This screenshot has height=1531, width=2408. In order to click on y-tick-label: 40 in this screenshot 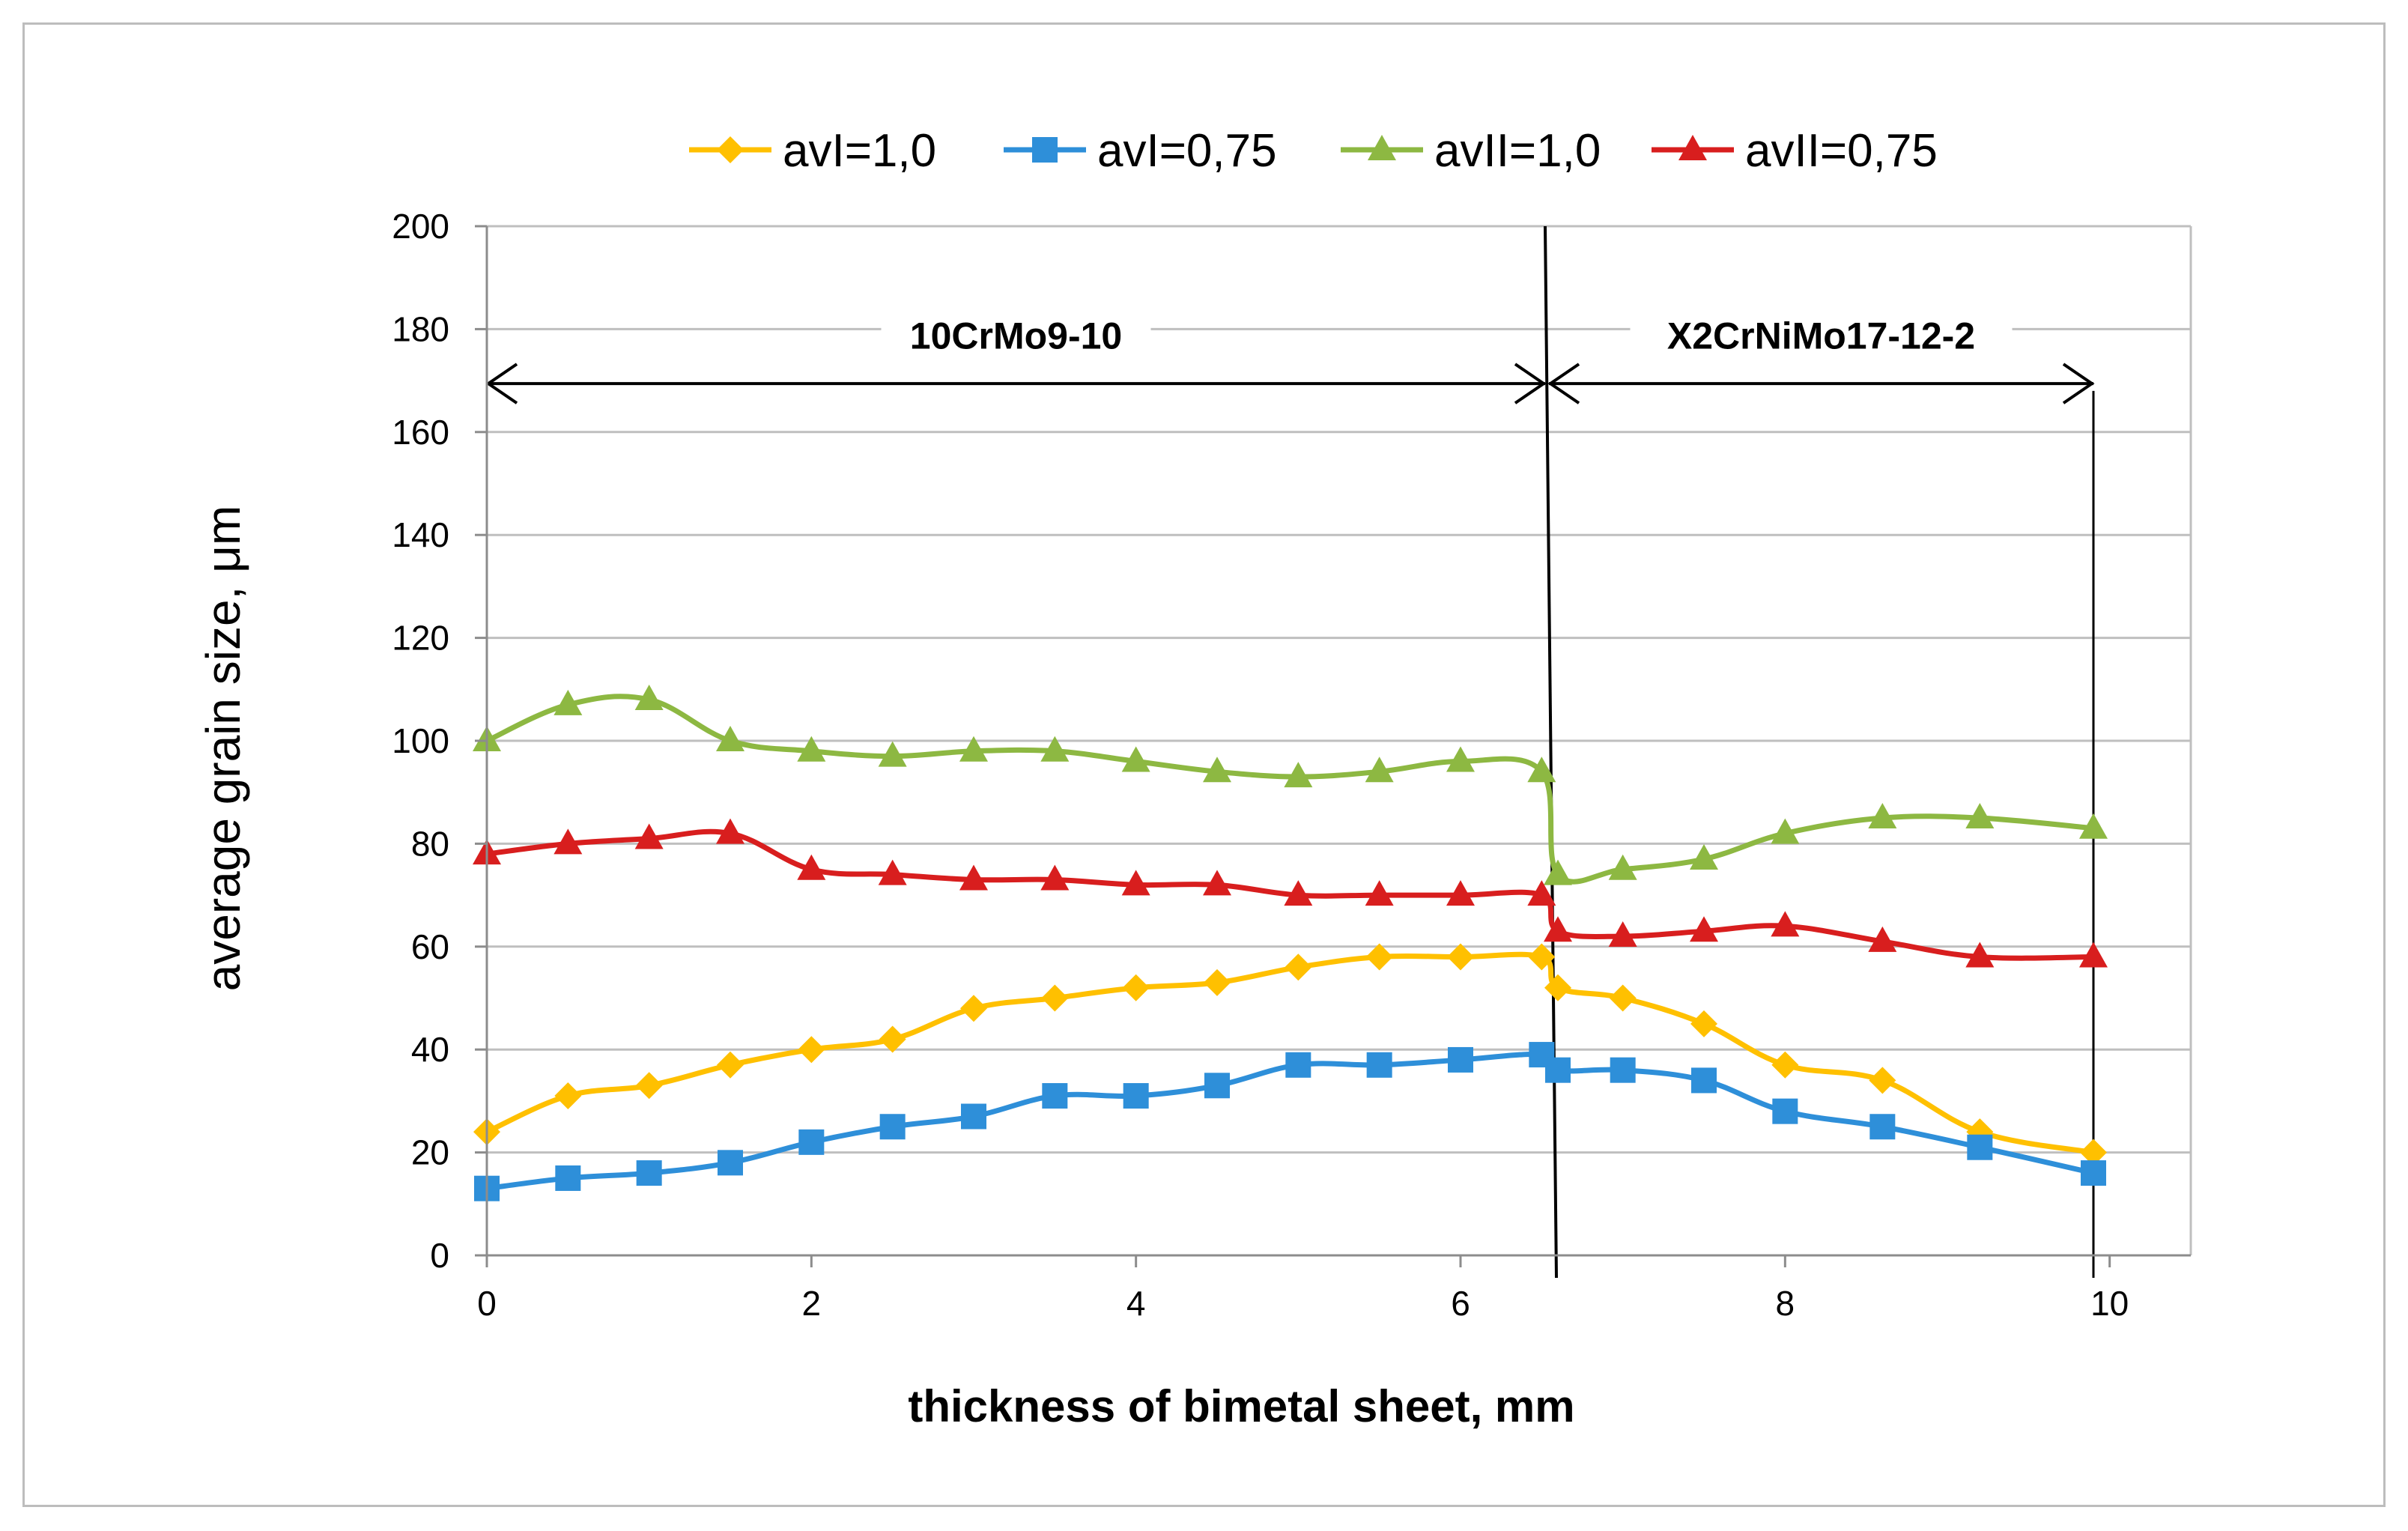, I will do `click(430, 1049)`.